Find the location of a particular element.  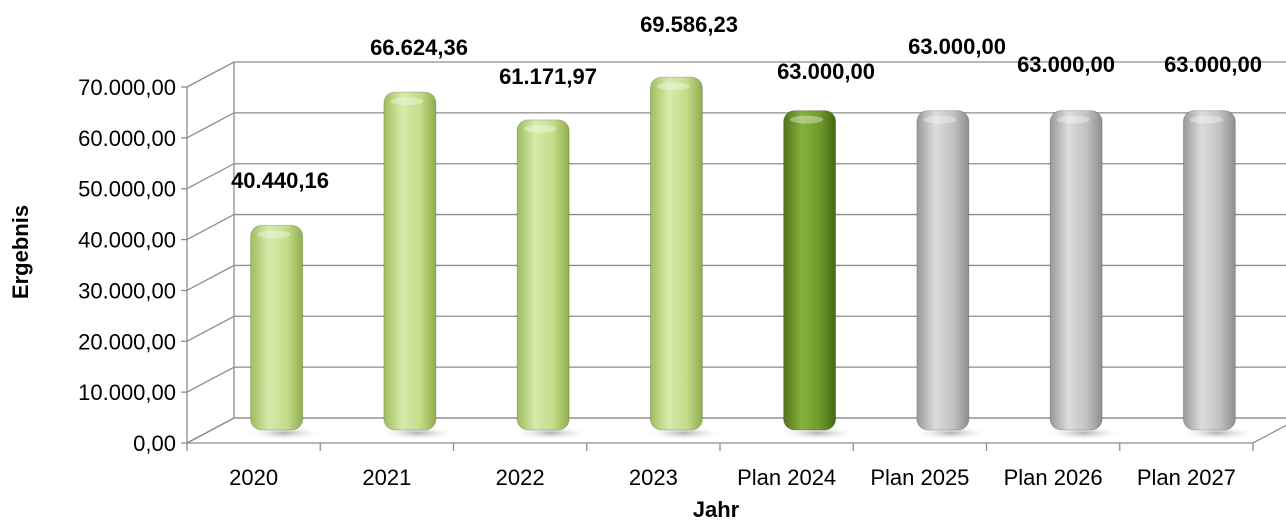

data-label: 66.624,36 is located at coordinates (419, 47).